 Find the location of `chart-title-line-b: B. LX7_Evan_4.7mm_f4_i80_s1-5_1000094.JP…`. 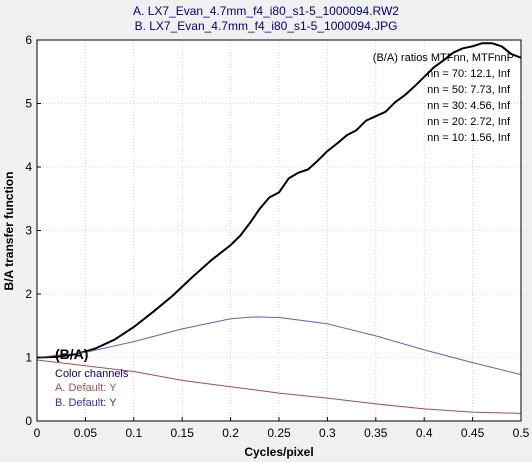

chart-title-line-b: B. LX7_Evan_4.7mm_f4_i80_s1-5_1000094.JP… is located at coordinates (266, 26).